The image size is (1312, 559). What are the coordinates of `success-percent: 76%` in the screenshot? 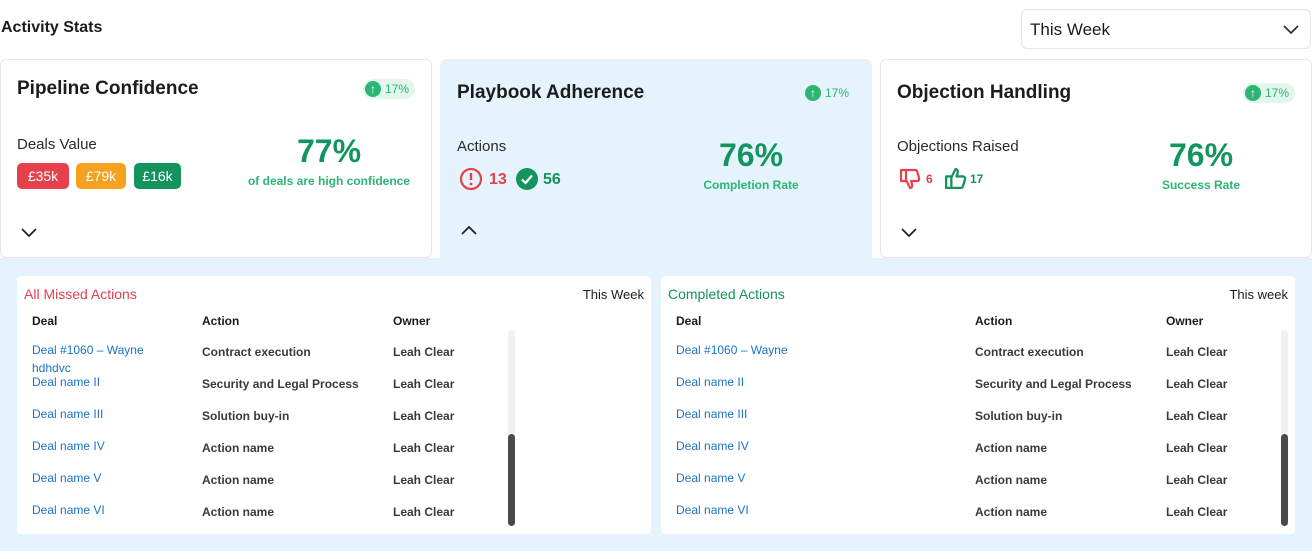 It's located at (1201, 155).